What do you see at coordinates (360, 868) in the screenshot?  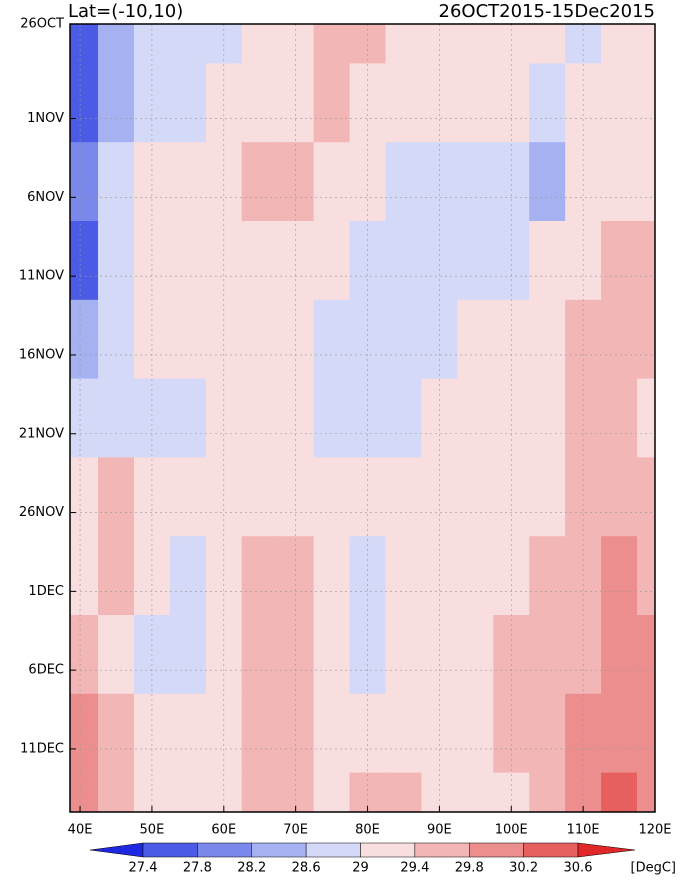 I see `colorbar-label: 29` at bounding box center [360, 868].